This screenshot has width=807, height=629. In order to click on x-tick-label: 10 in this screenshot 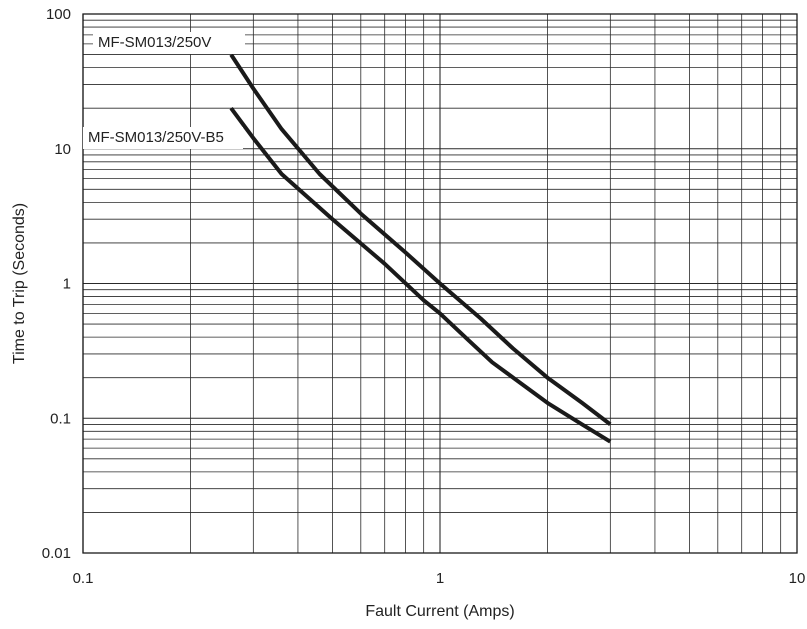, I will do `click(797, 578)`.